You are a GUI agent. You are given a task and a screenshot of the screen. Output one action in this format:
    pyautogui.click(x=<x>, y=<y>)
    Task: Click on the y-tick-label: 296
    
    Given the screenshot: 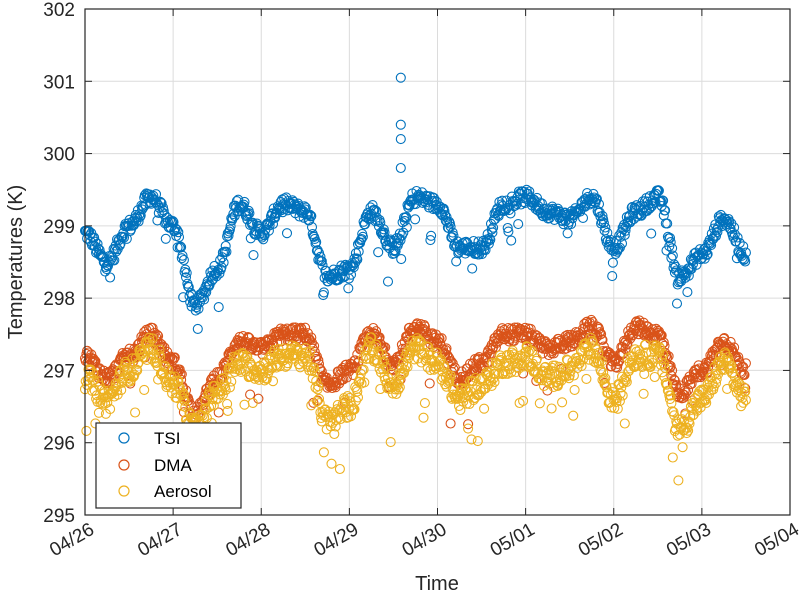 What is the action you would take?
    pyautogui.click(x=59, y=444)
    